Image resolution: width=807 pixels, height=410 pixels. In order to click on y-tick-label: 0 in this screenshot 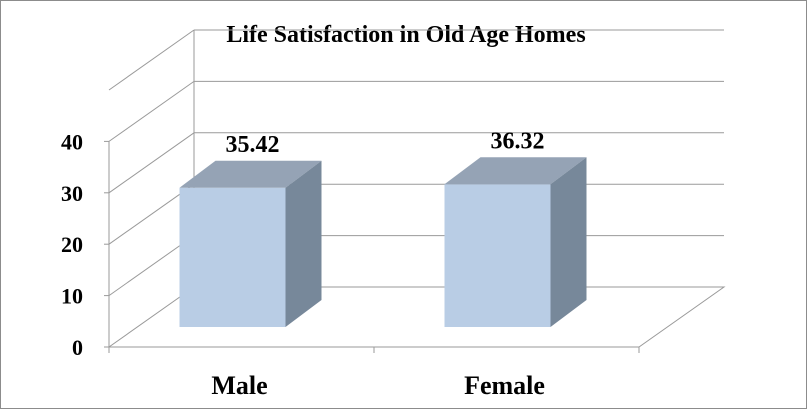, I will do `click(77, 347)`.